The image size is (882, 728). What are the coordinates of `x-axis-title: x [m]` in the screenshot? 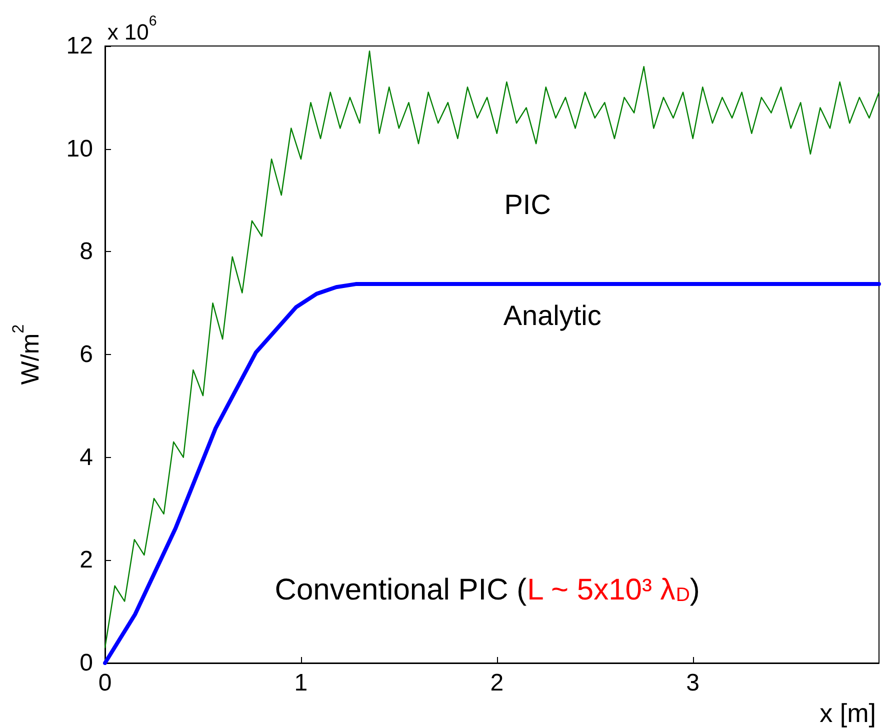 It's located at (848, 713).